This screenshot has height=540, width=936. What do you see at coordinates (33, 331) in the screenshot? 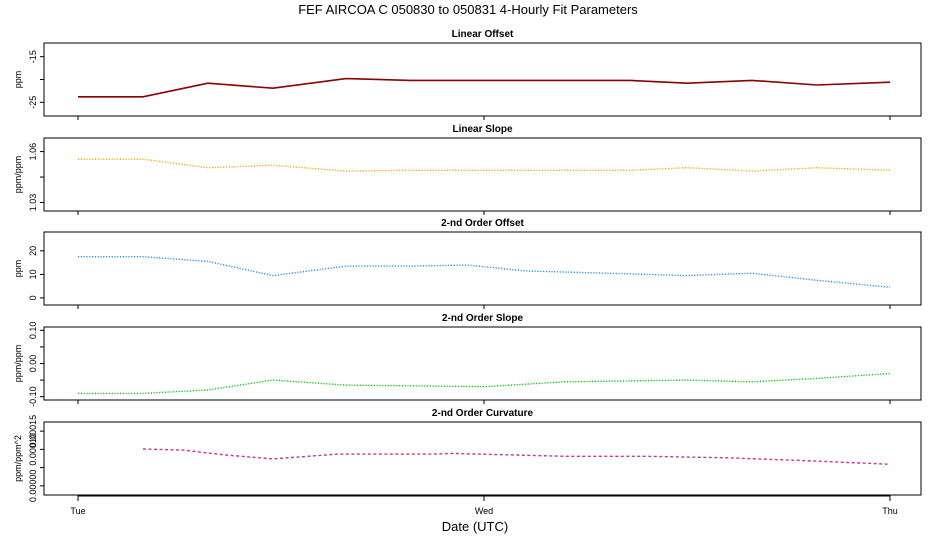
I see `y-tick-label: 0.10` at bounding box center [33, 331].